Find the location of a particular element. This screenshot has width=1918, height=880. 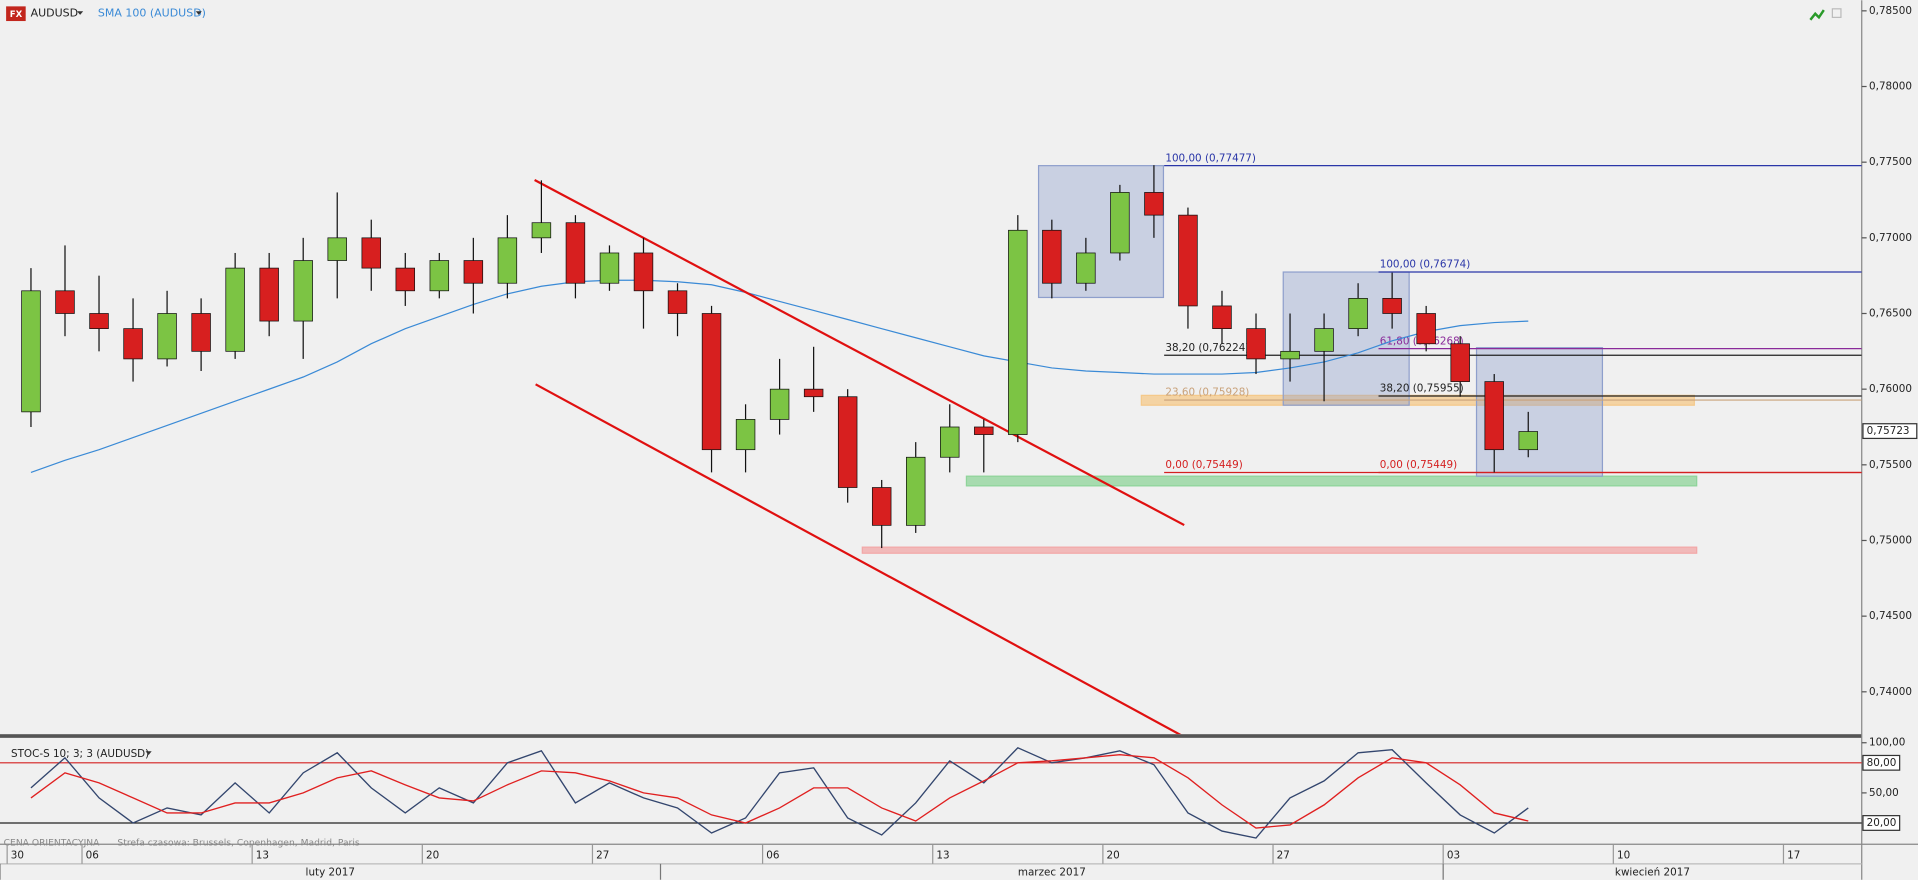

y-tick-label: 0,76000 is located at coordinates (1890, 389).